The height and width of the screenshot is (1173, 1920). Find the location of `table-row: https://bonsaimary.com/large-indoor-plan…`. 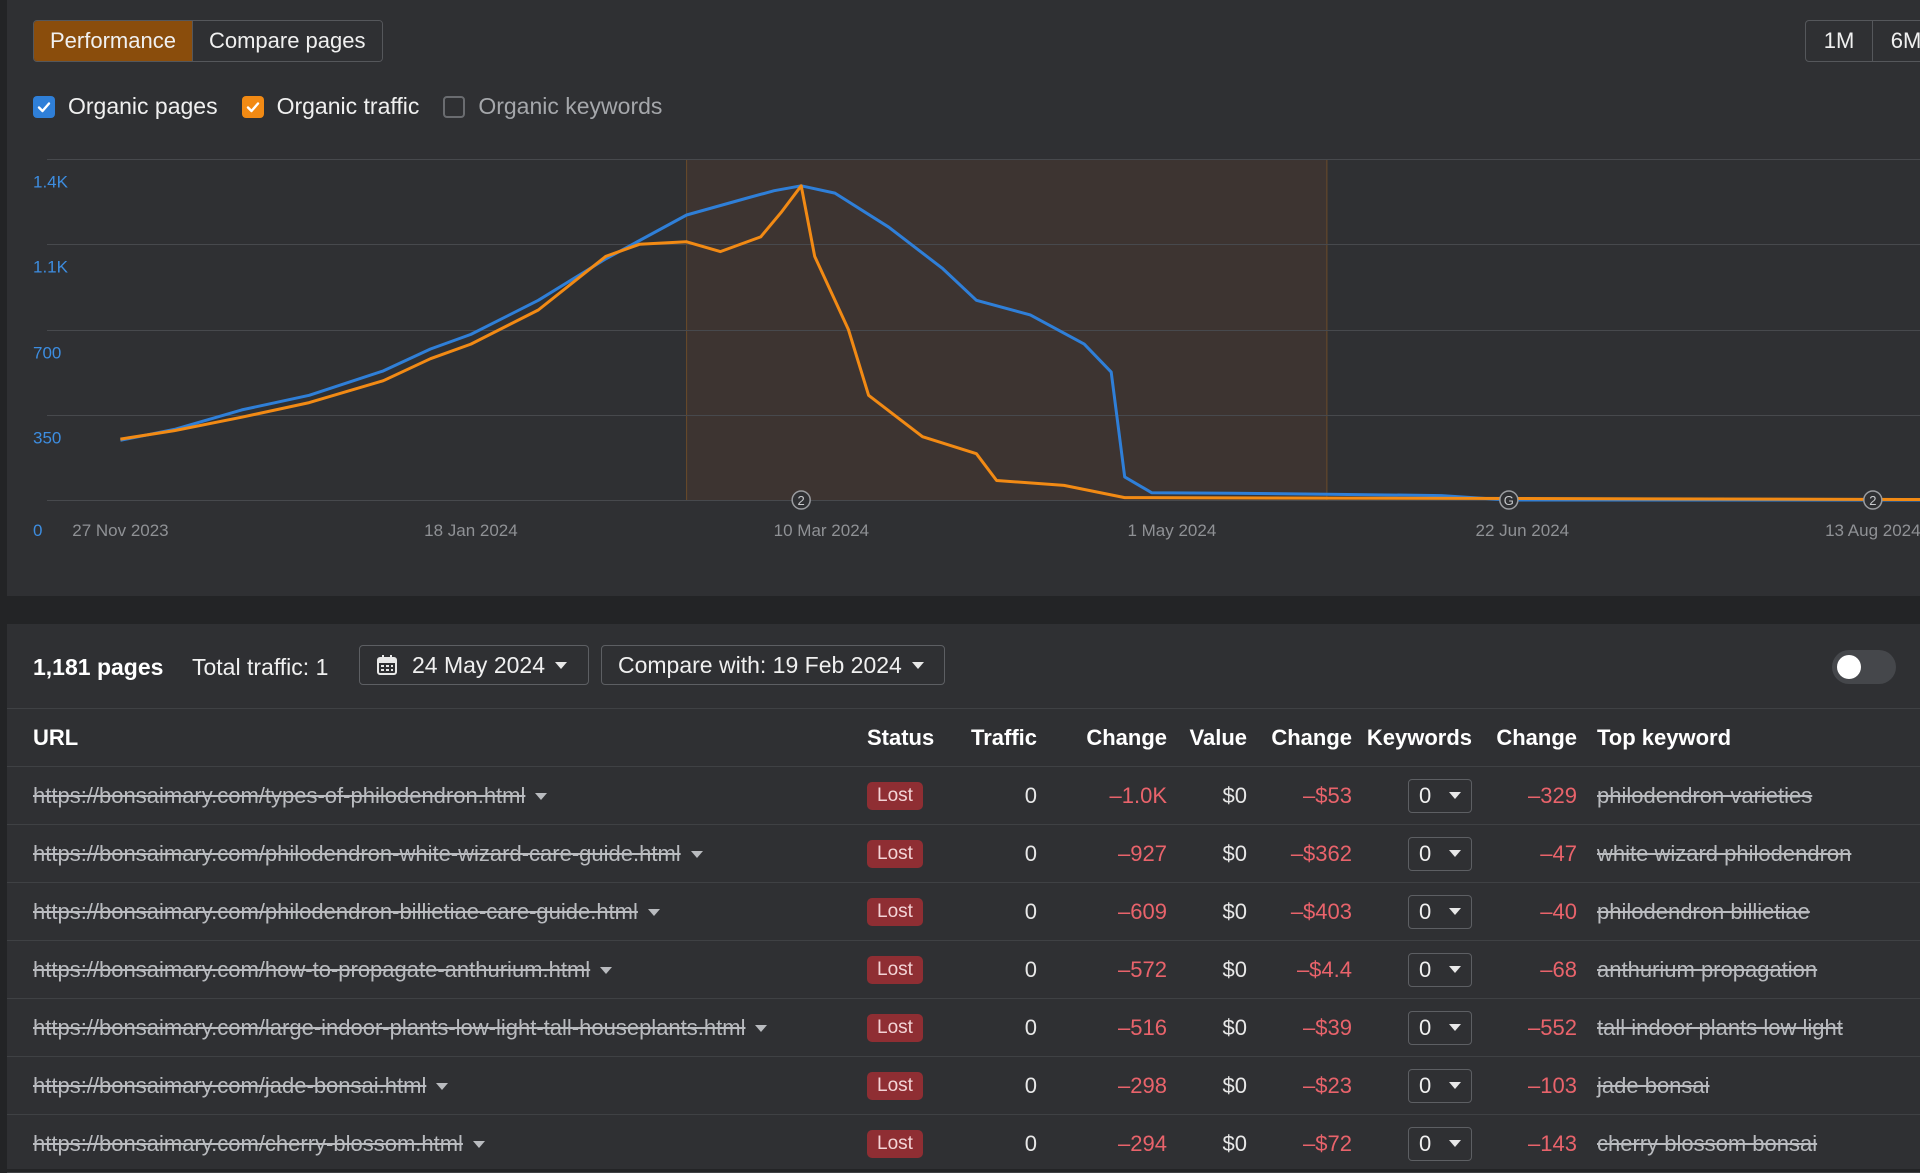

table-row: https://bonsaimary.com/large-indoor-plan… is located at coordinates (963, 1027).